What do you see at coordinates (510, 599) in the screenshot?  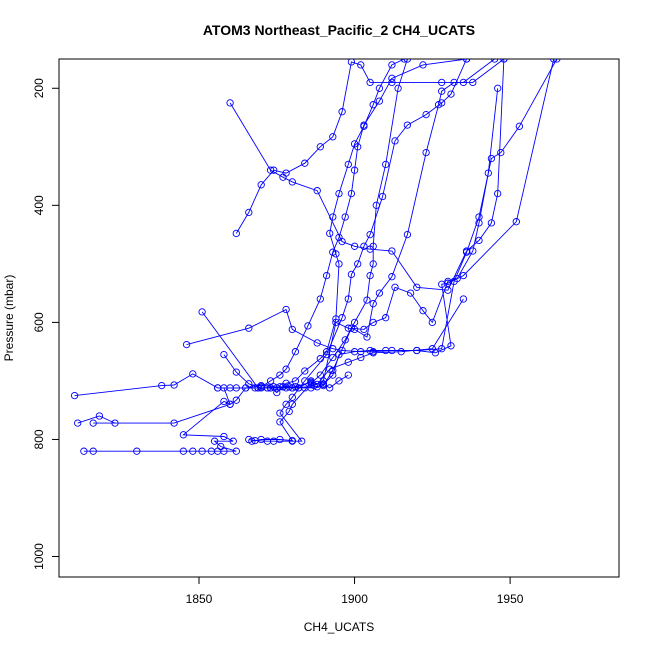 I see `x-tick-label: 1950` at bounding box center [510, 599].